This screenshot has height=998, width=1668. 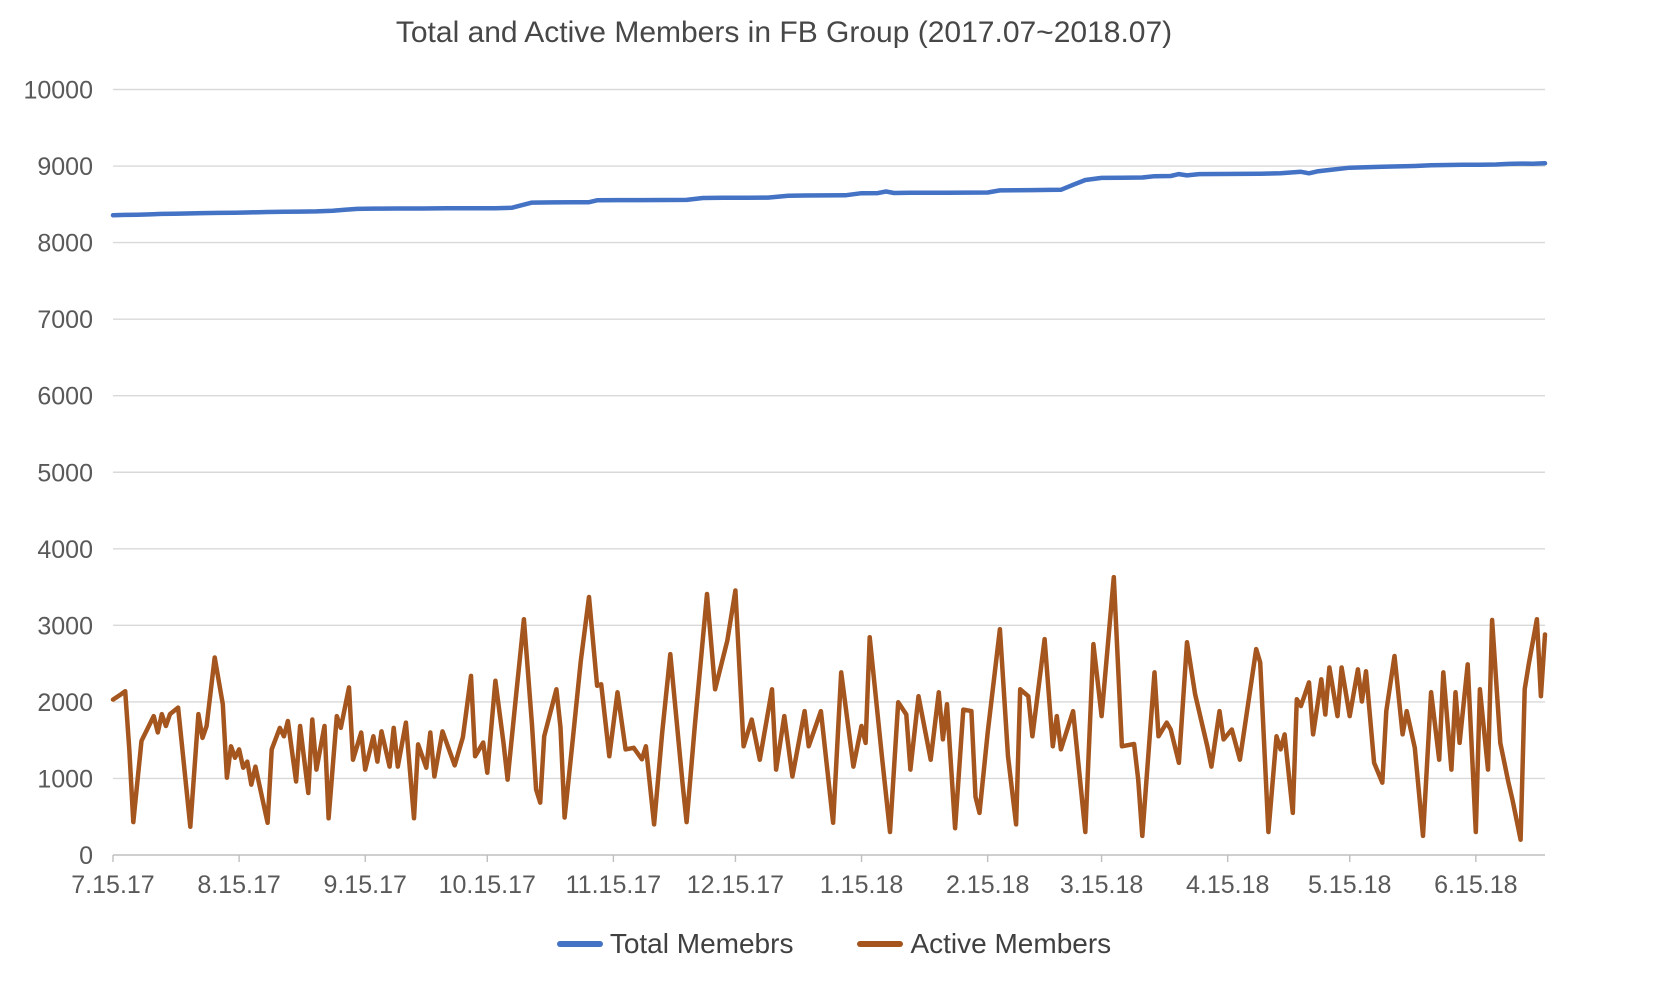 I want to click on x-tick-label: 3.15.18, so click(x=1101, y=885).